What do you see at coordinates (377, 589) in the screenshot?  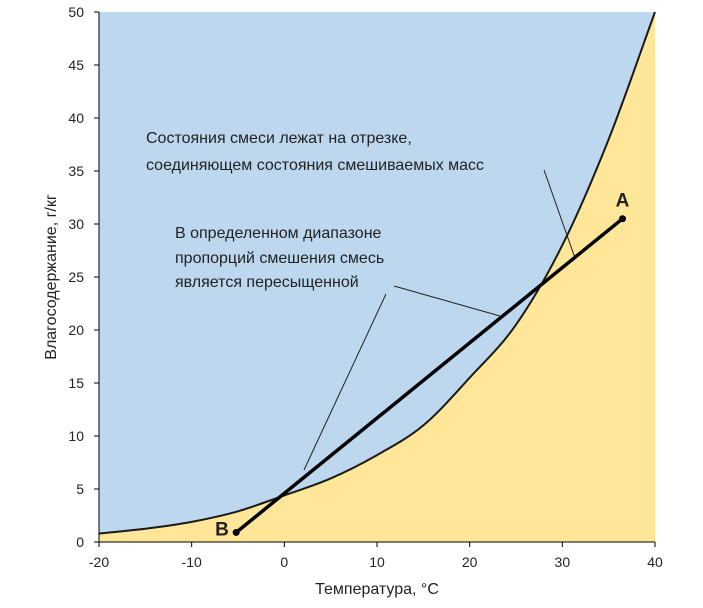 I see `x-axis-label: Температура, °C` at bounding box center [377, 589].